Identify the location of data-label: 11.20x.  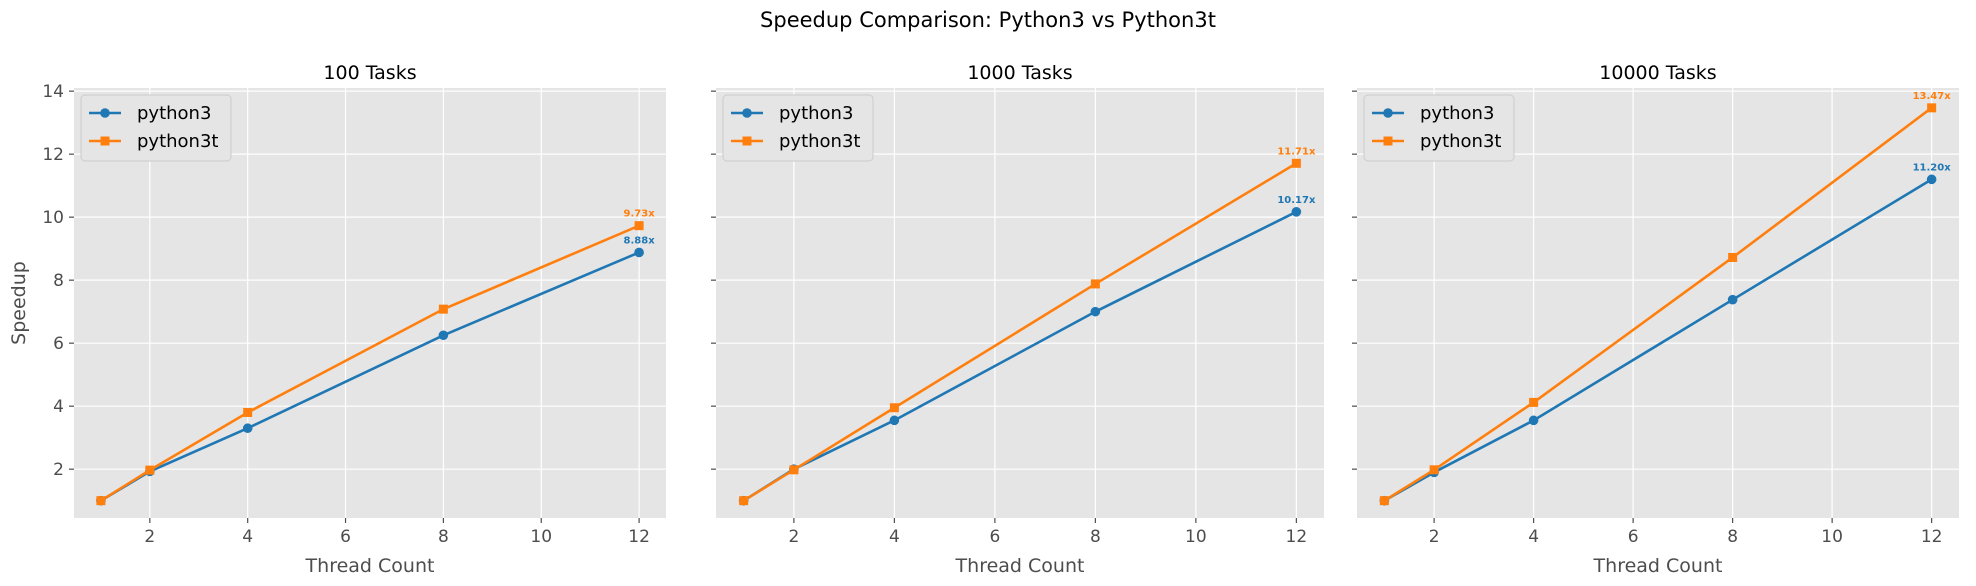
(1932, 167).